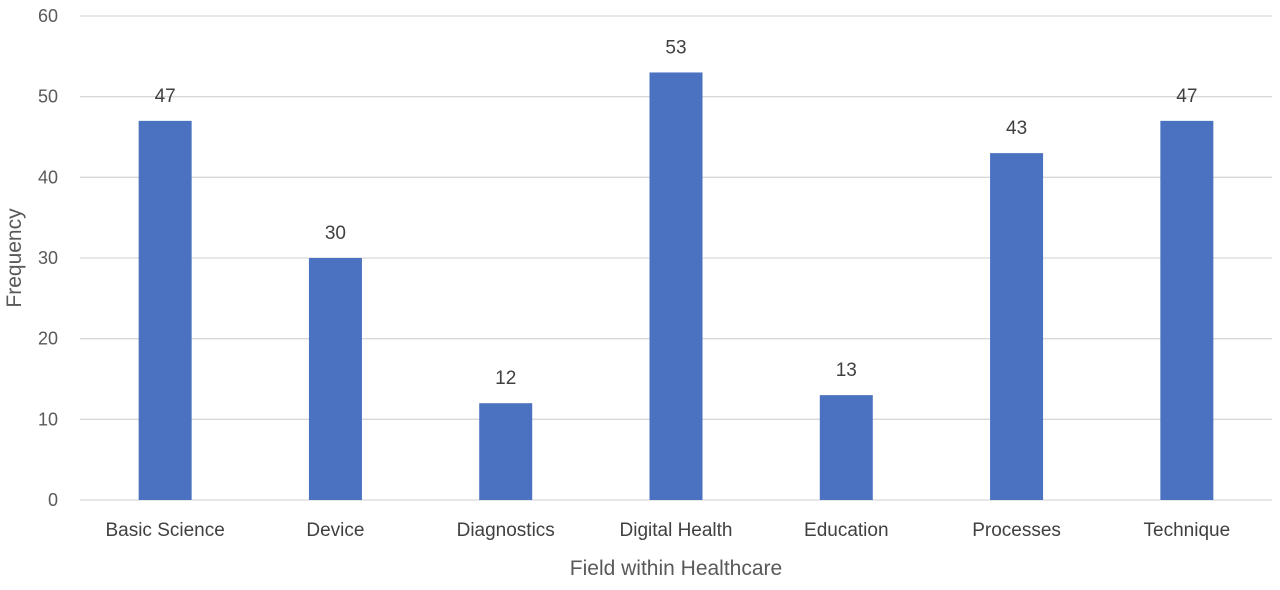  I want to click on data-label: 30, so click(335, 233).